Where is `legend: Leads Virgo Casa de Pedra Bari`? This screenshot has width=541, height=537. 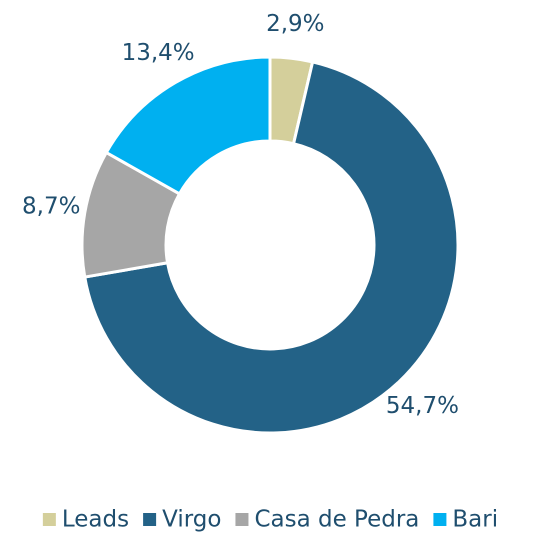 legend: Leads Virgo Casa de Pedra Bari is located at coordinates (270, 520).